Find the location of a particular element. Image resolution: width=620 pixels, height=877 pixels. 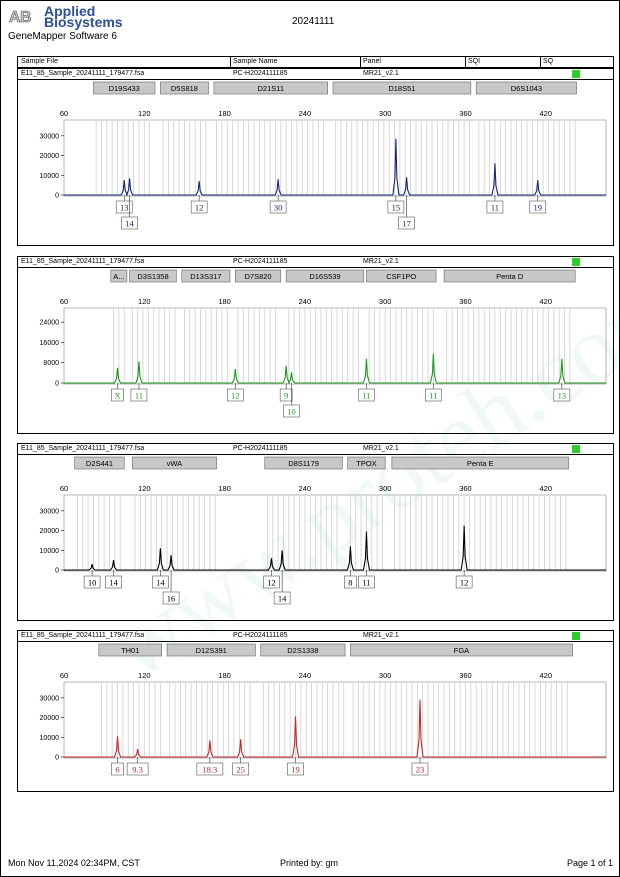

x-tick-label: 300 is located at coordinates (385, 675).